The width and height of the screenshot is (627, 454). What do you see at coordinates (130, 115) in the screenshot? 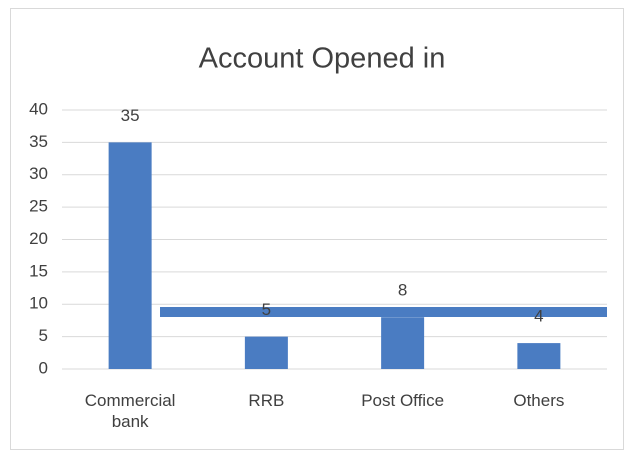
I see `data-label: 35` at bounding box center [130, 115].